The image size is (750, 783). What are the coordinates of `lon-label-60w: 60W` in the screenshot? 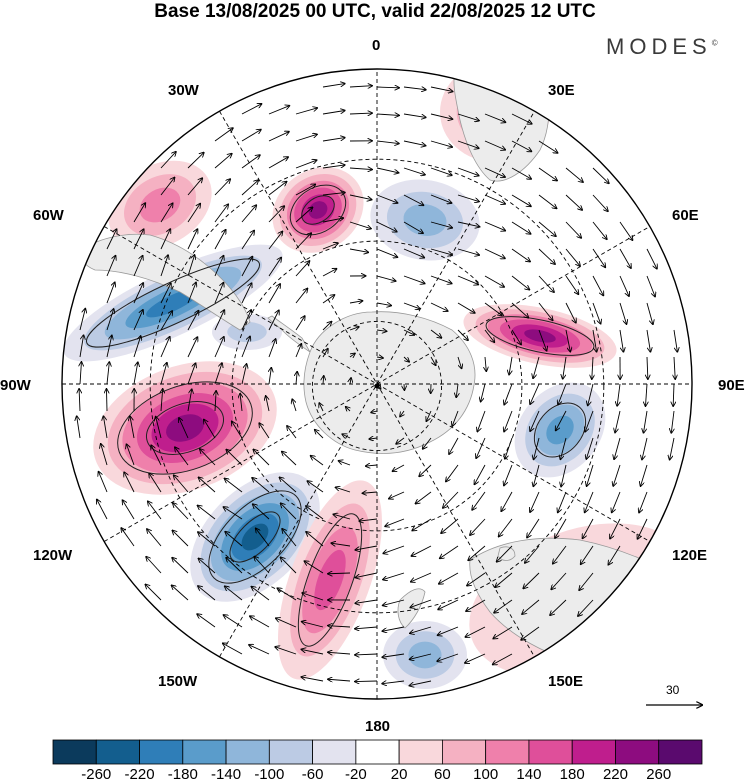 It's located at (48, 215).